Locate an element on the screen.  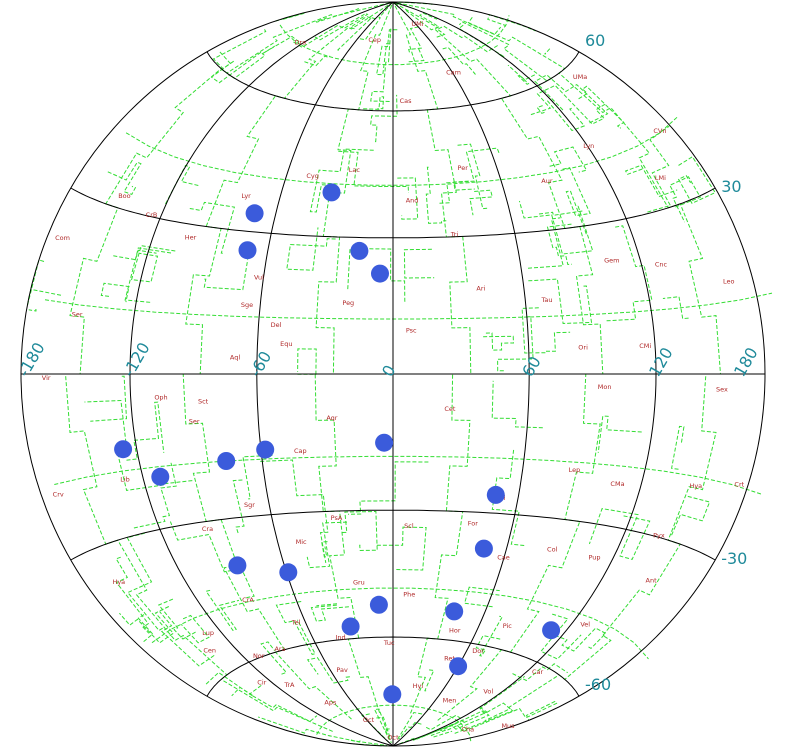
constellation-label: Tel is located at coordinates (296, 623).